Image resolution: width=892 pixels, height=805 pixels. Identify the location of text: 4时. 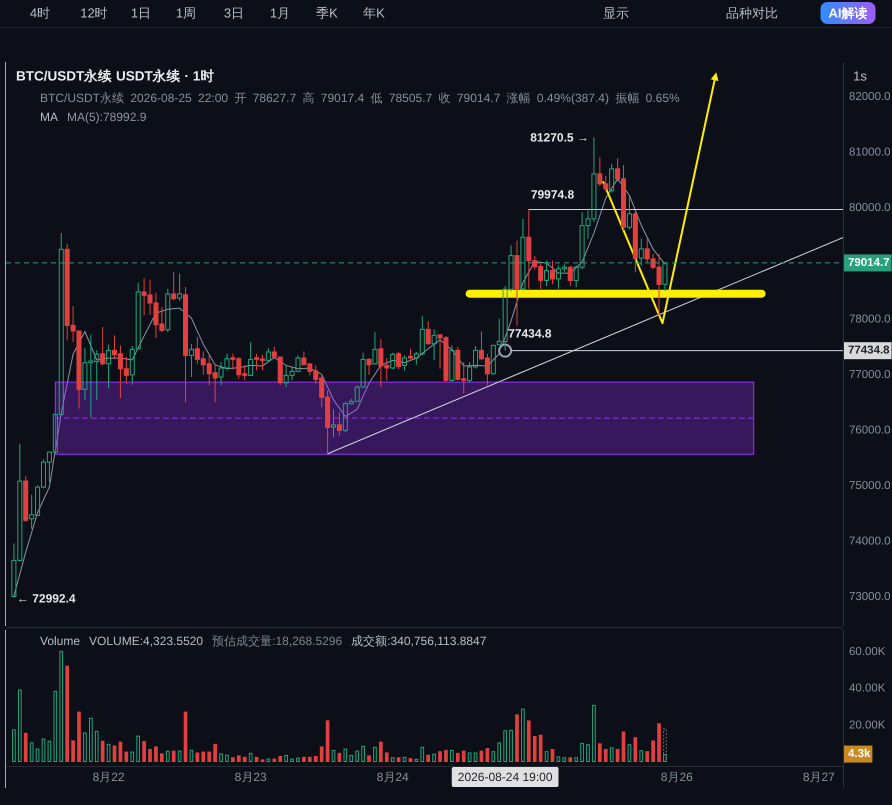
(40, 13).